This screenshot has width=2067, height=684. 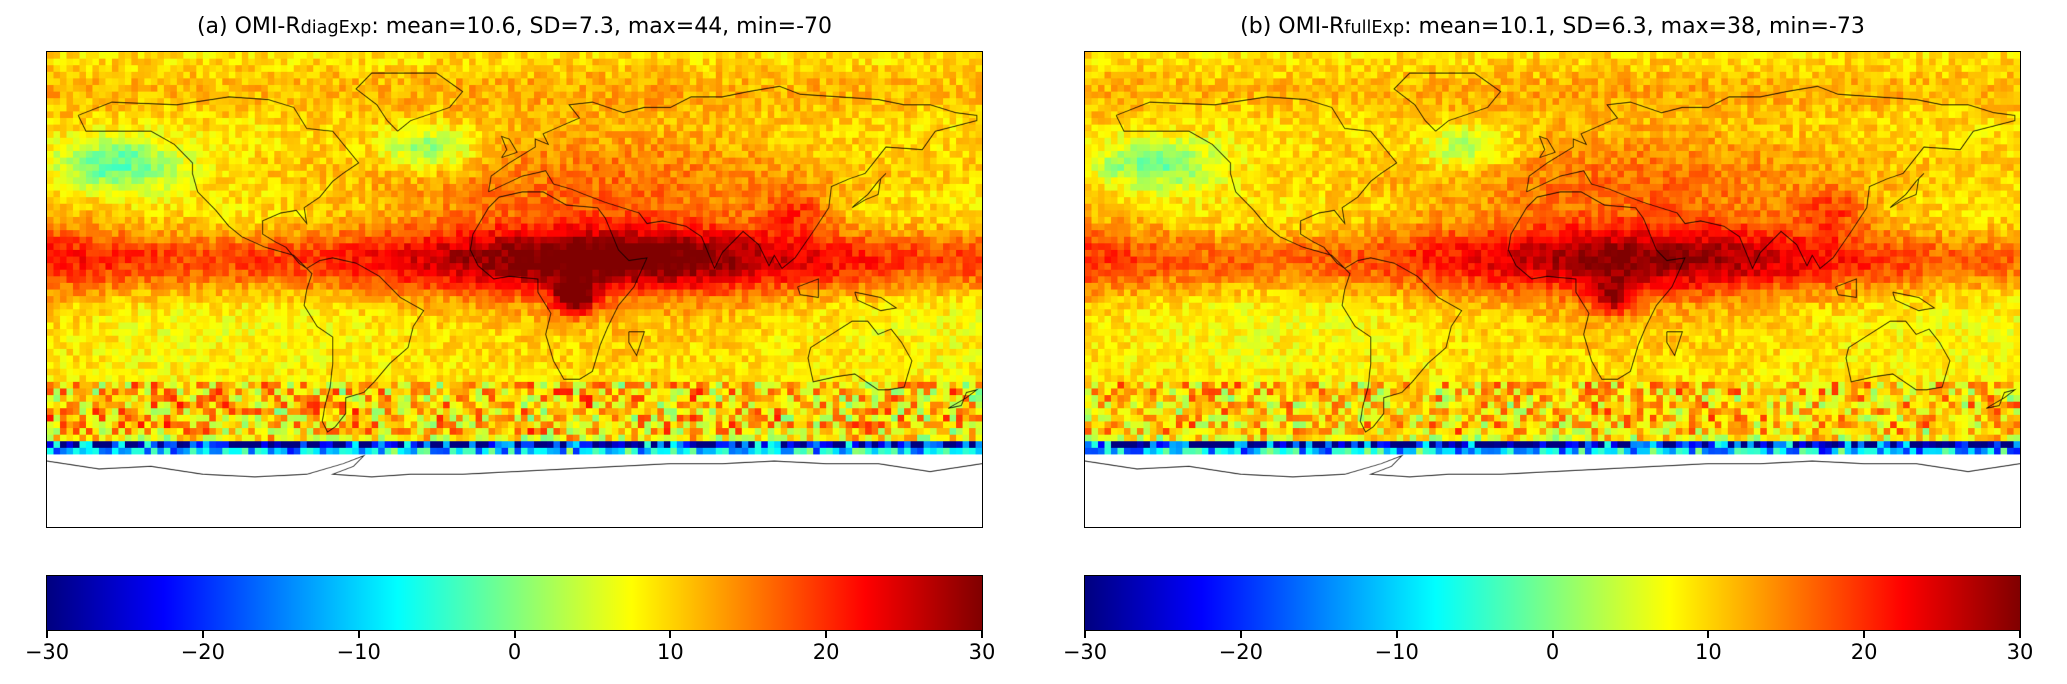 I want to click on title-prefix: (a) OMI-R, so click(x=248, y=26).